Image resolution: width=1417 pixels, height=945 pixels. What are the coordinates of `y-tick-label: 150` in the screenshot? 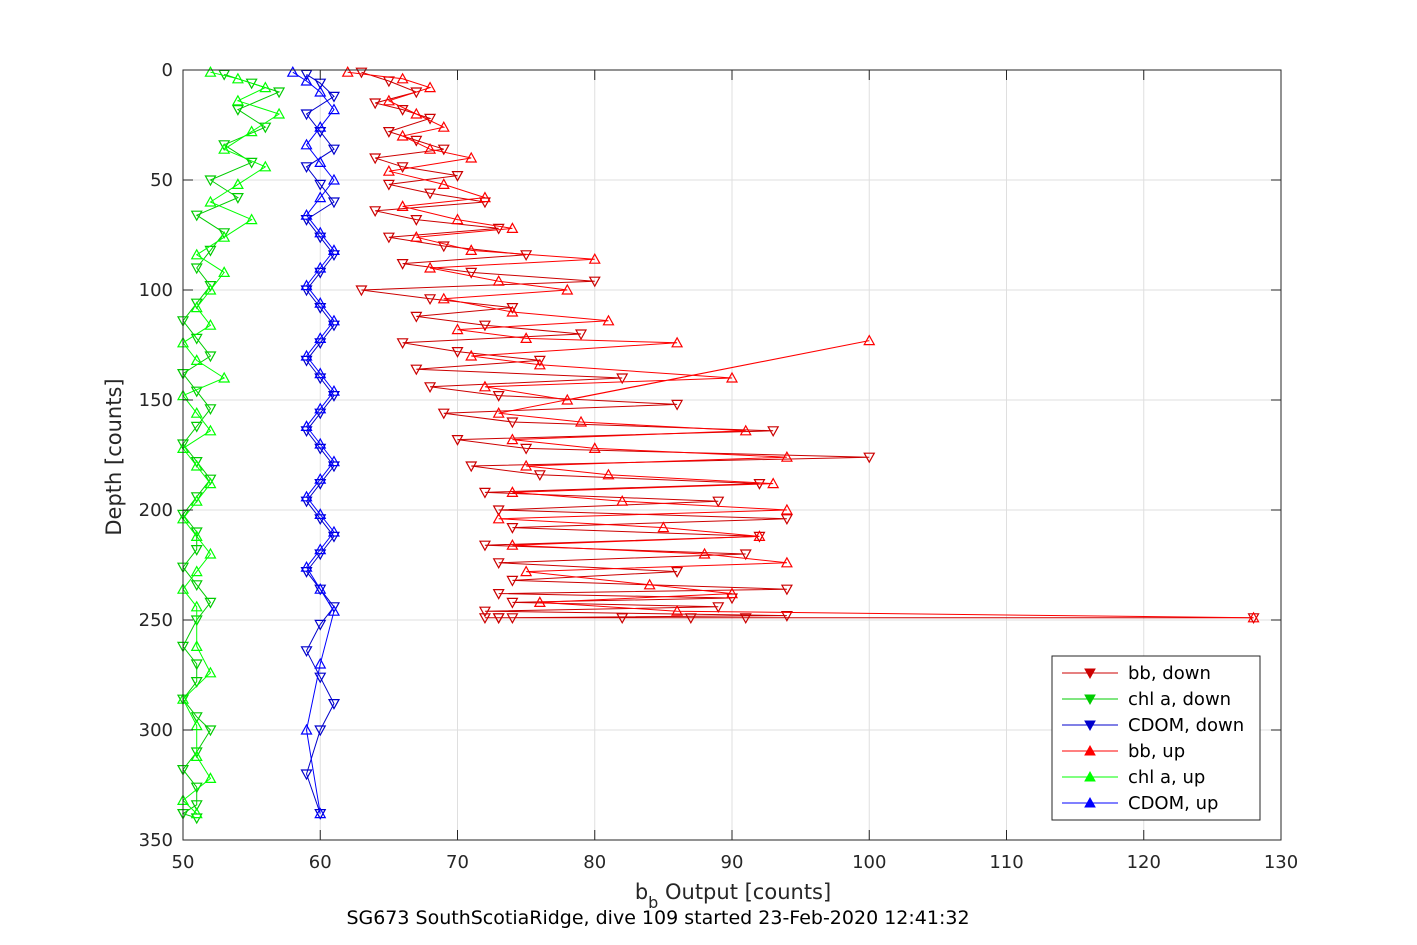 It's located at (156, 400).